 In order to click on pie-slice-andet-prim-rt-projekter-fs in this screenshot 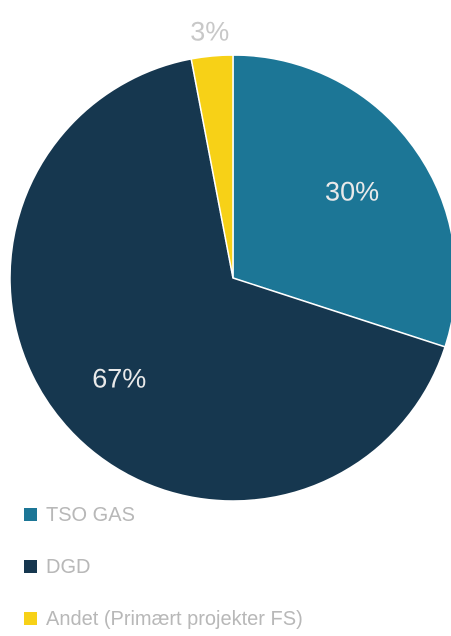, I will do `click(212, 166)`.